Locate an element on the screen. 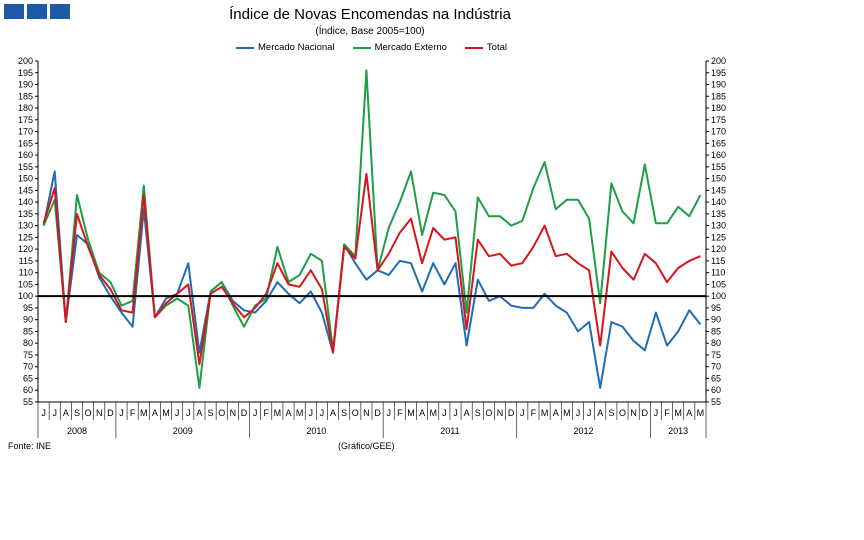 The height and width of the screenshot is (540, 864). y-tick-label-left: 185 is located at coordinates (25, 96).